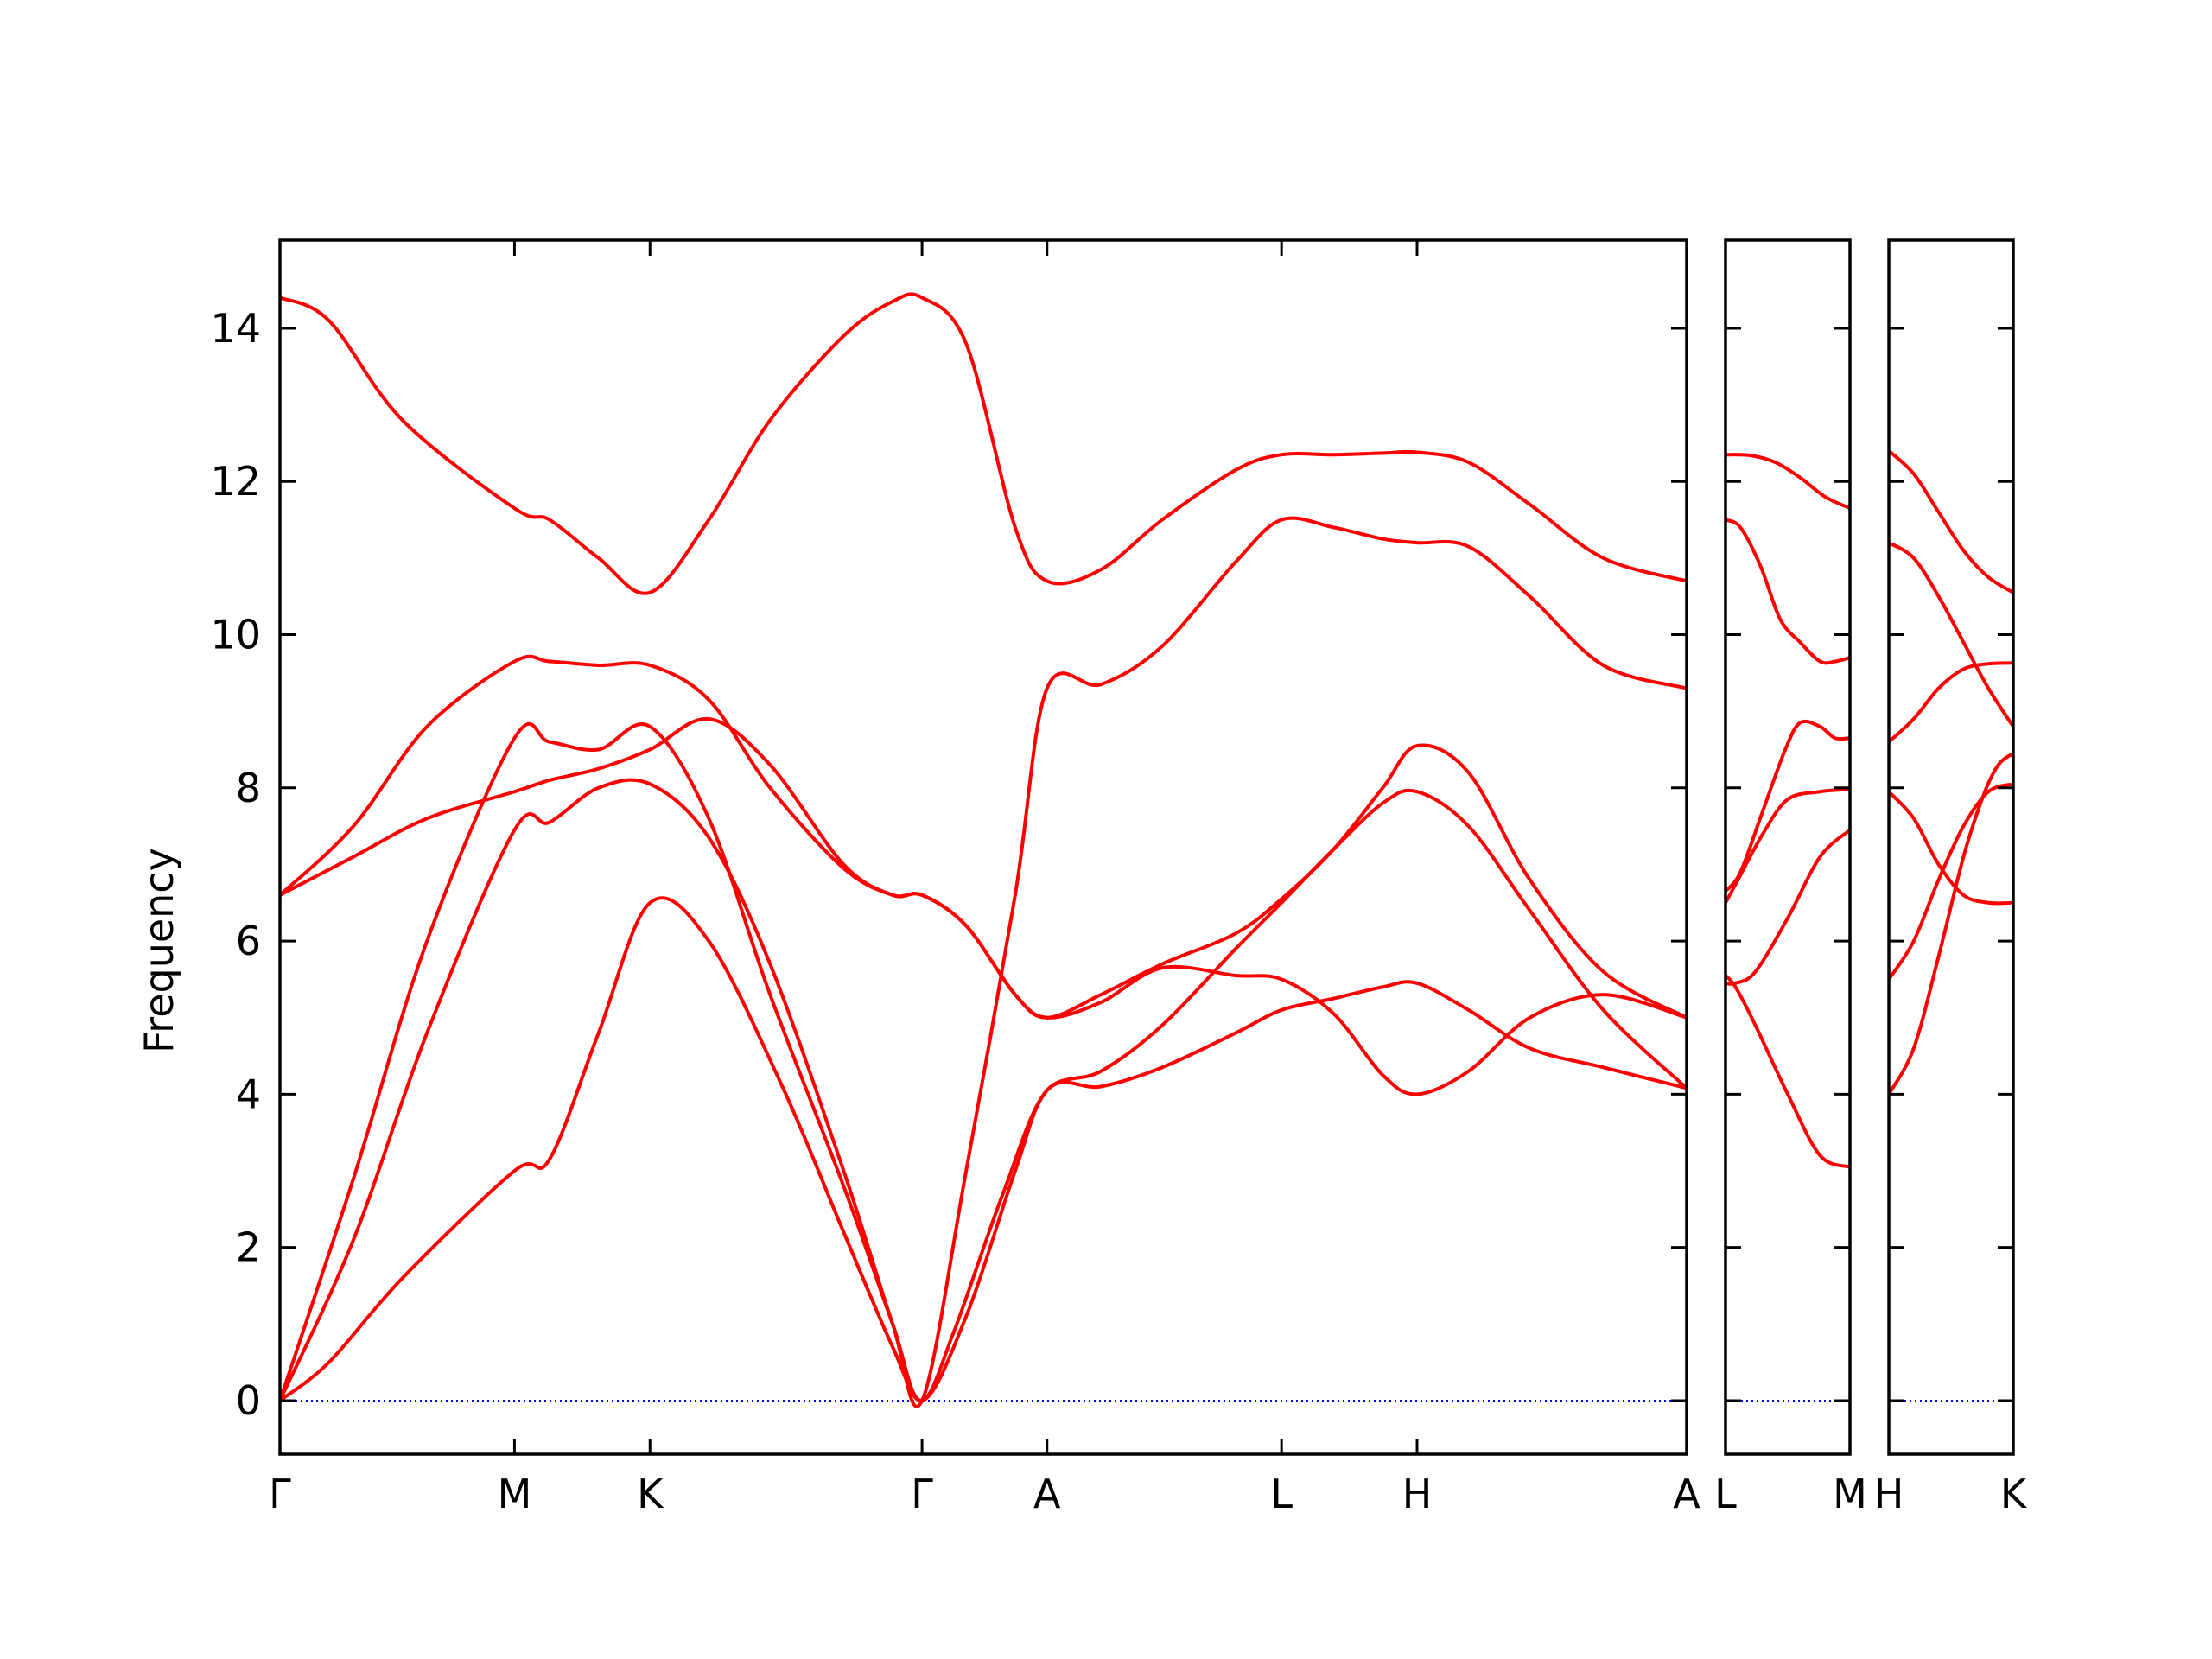  Describe the element at coordinates (248, 941) in the screenshot. I see `y-tick-label: 6` at that location.